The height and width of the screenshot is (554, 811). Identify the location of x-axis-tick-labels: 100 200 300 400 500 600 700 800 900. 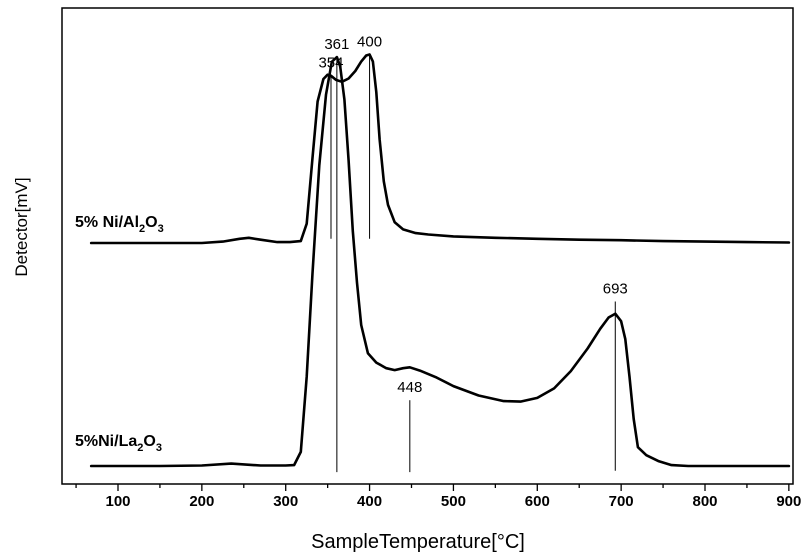
(453, 501).